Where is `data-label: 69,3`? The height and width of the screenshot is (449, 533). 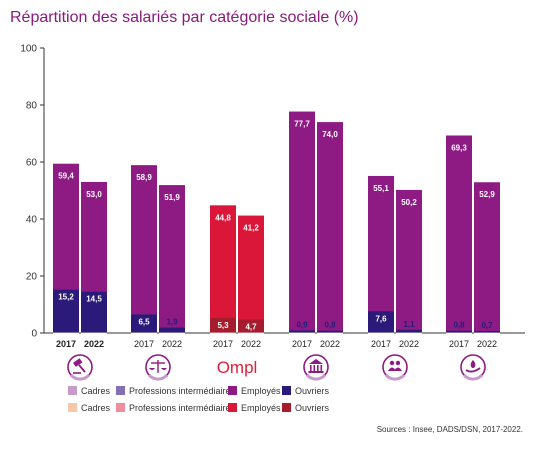 data-label: 69,3 is located at coordinates (459, 147).